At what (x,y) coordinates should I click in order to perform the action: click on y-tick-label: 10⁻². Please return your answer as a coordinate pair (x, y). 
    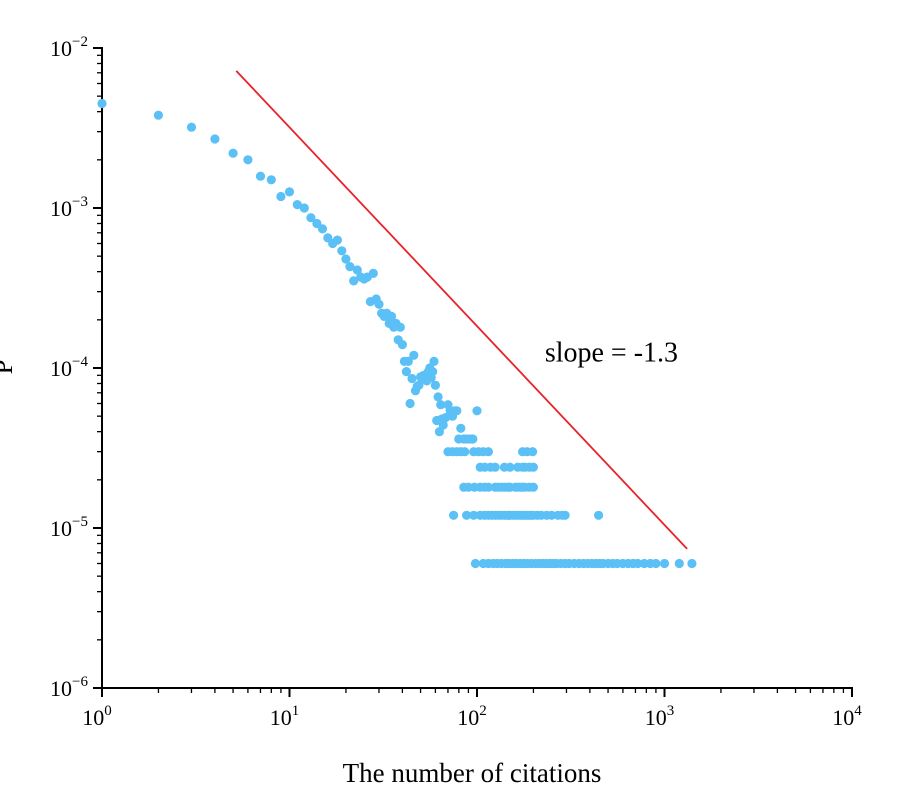
    Looking at the image, I should click on (69, 47).